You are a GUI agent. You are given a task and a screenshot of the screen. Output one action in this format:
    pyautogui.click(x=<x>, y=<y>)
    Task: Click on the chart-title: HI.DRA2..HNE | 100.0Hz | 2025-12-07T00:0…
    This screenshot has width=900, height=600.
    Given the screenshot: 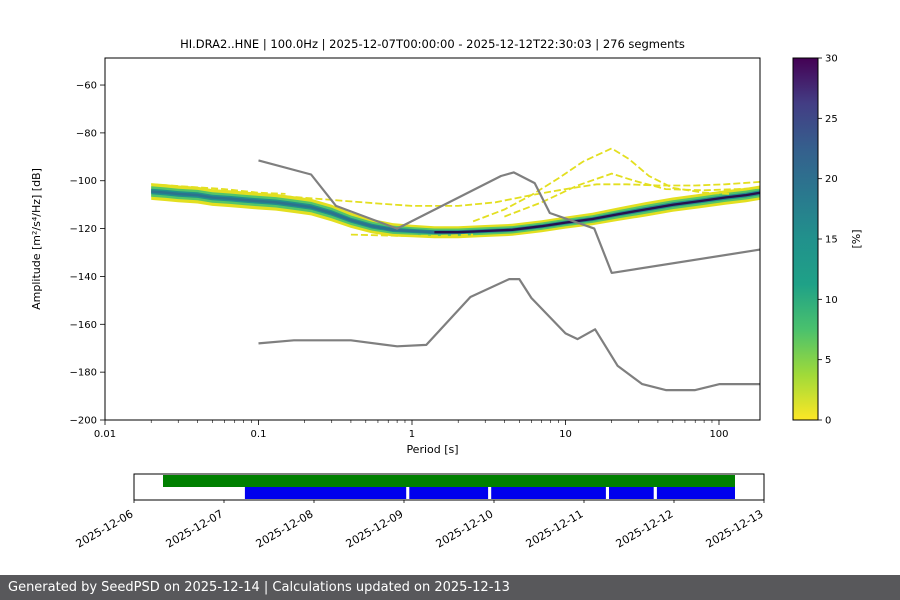 What is the action you would take?
    pyautogui.click(x=432, y=44)
    